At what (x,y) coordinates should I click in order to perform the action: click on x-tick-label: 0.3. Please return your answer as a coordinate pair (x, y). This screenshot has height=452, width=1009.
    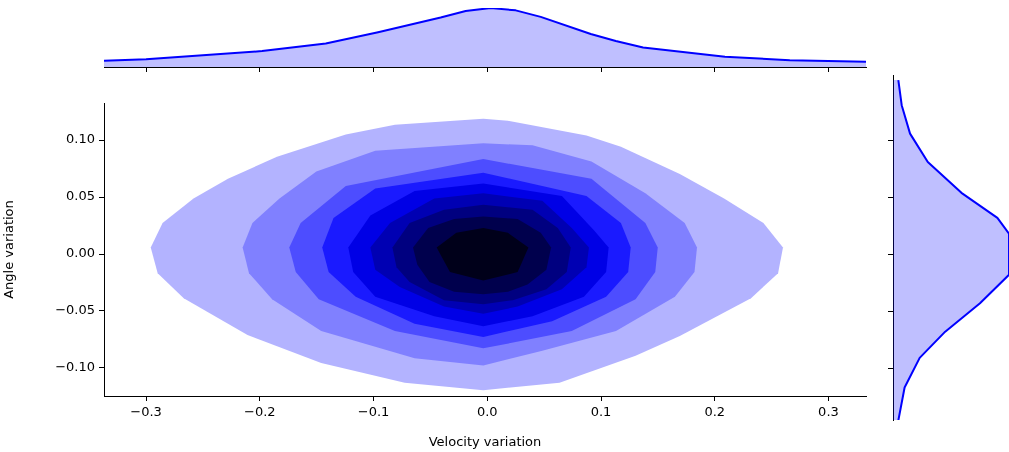
    Looking at the image, I should click on (828, 412).